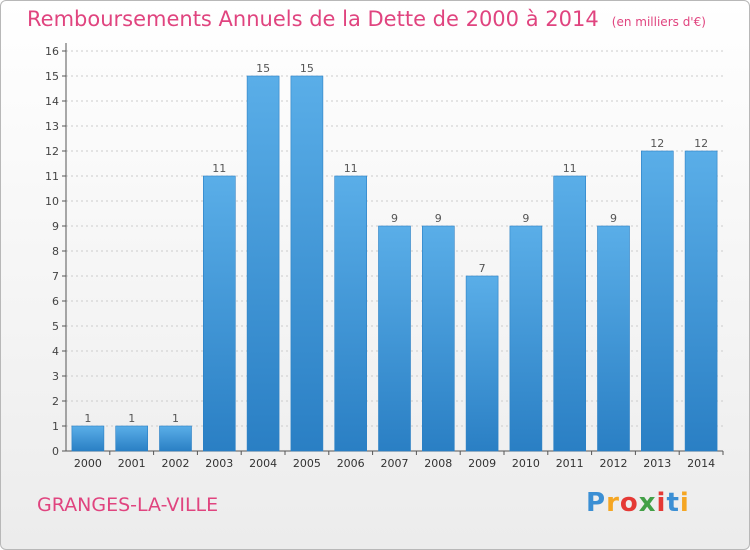 This screenshot has width=750, height=550. I want to click on x-tick-label: 2007, so click(395, 463).